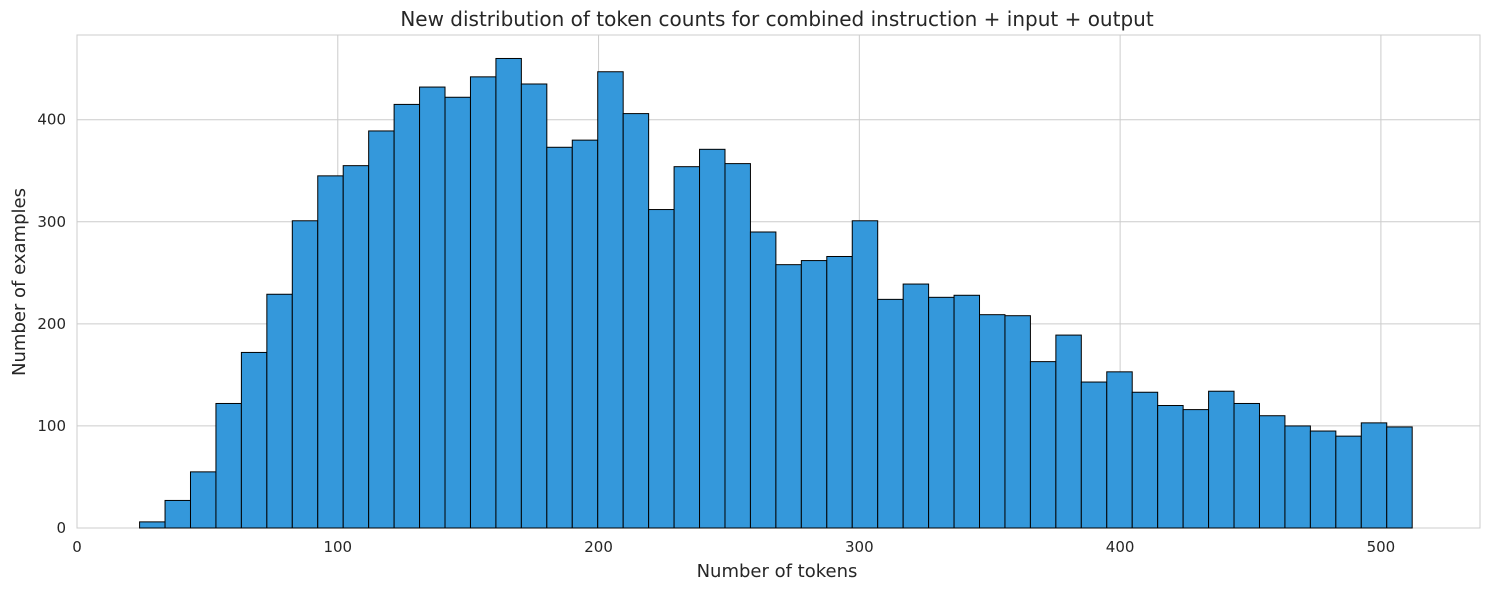  What do you see at coordinates (1381, 547) in the screenshot?
I see `x-tick-label: 500` at bounding box center [1381, 547].